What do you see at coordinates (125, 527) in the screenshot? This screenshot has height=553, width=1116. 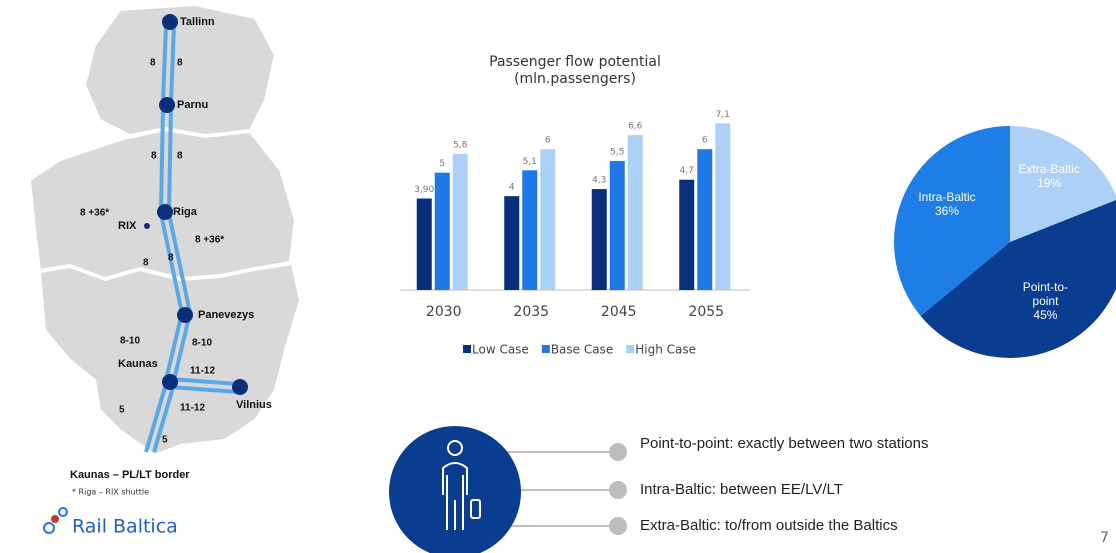 I see `logo-text: Rail Baltica` at bounding box center [125, 527].